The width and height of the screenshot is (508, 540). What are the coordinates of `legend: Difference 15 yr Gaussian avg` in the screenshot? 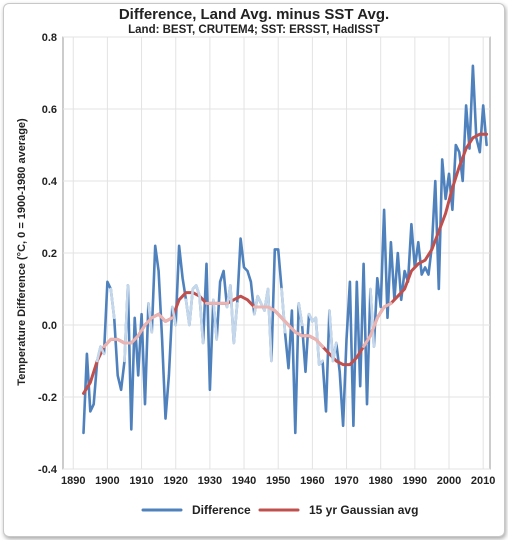 It's located at (279, 510).